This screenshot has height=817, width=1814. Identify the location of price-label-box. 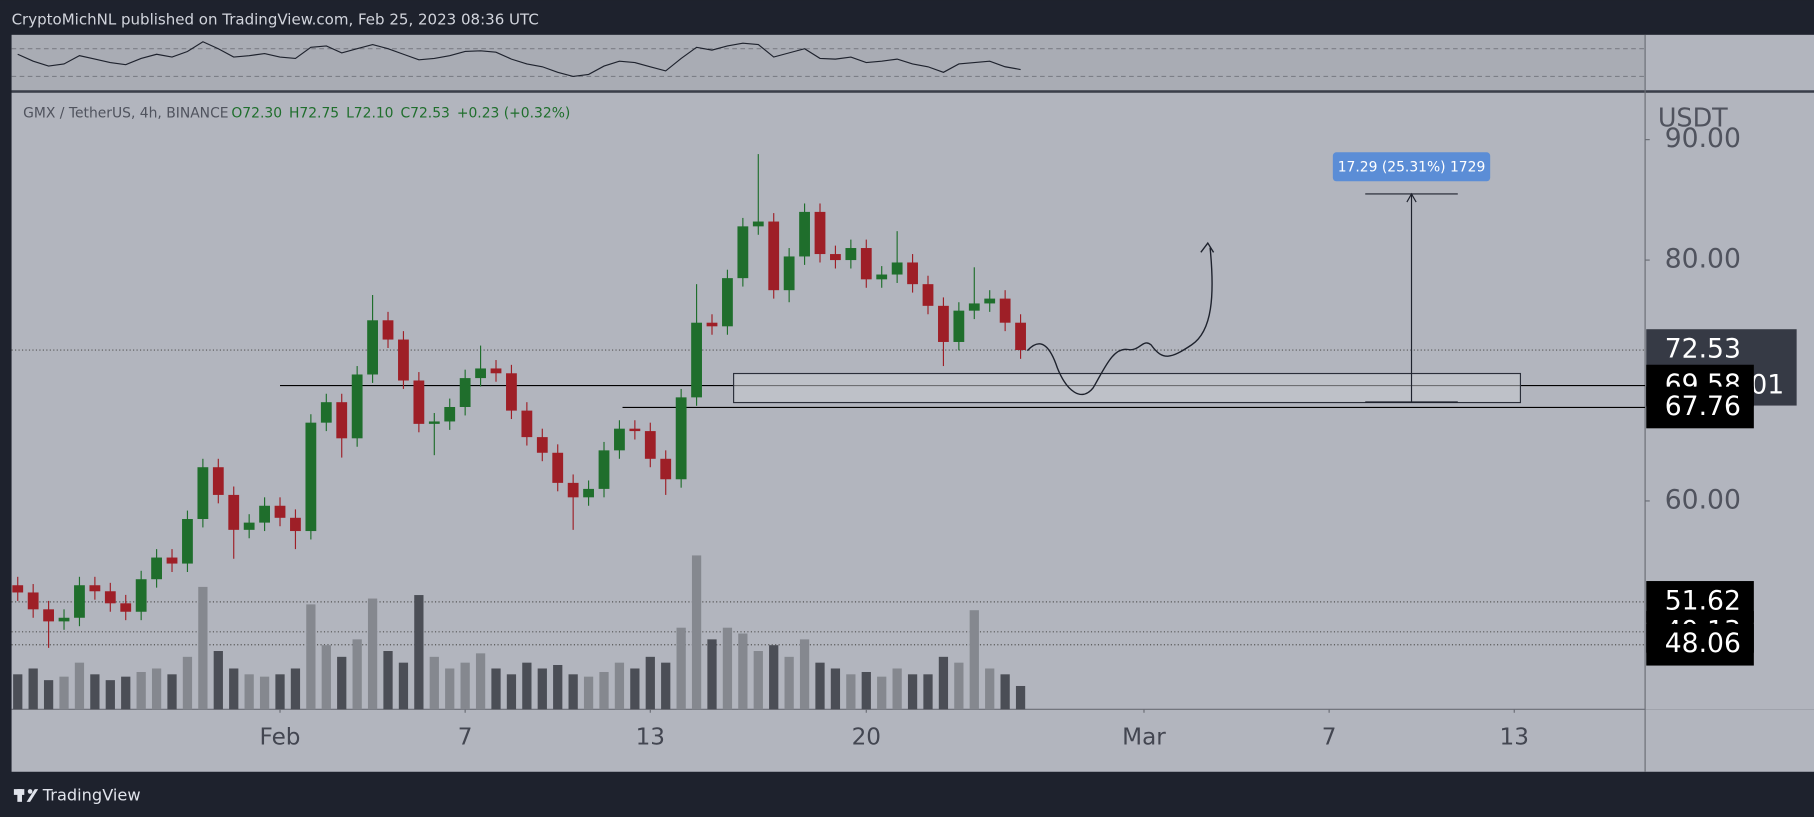
(1700, 644).